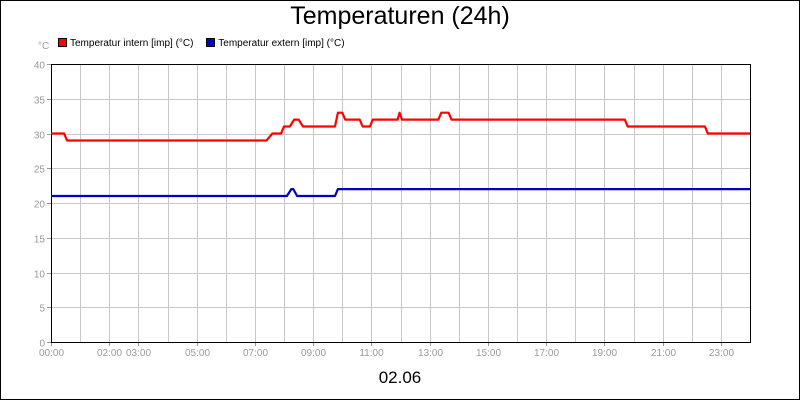 The height and width of the screenshot is (400, 800). I want to click on y-tick-label: 35, so click(40, 101).